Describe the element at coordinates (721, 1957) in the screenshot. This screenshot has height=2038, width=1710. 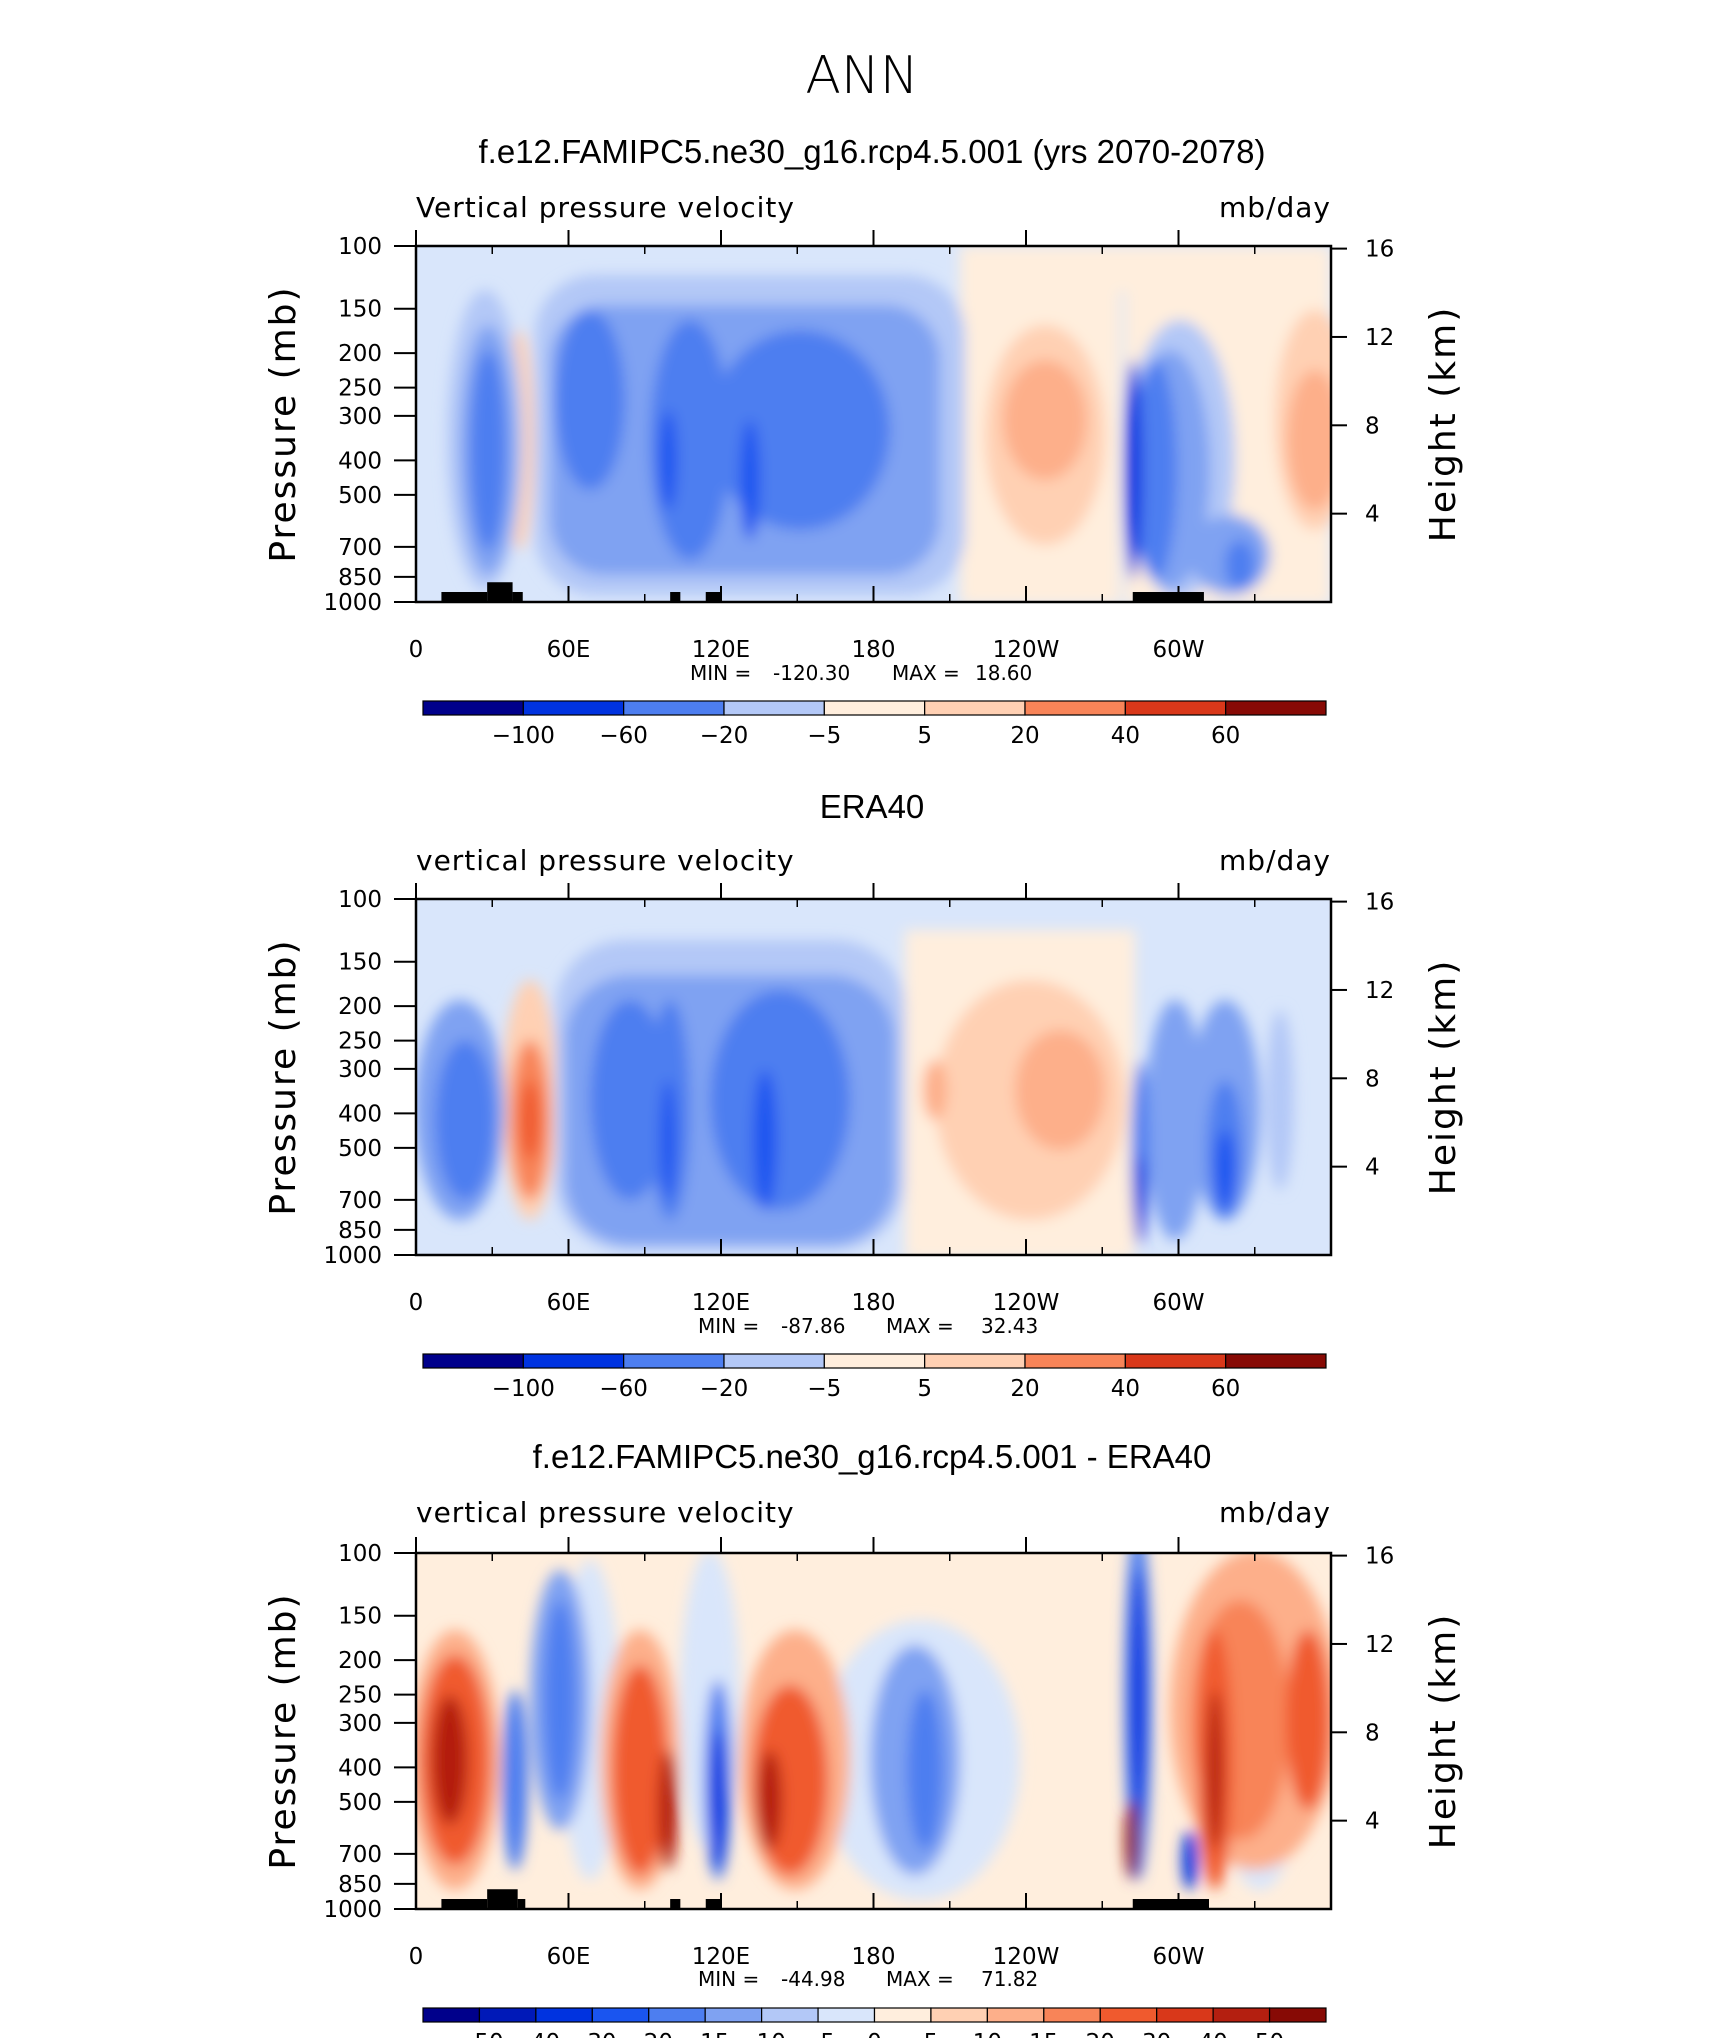
I see `x-tick-label: 120E` at that location.